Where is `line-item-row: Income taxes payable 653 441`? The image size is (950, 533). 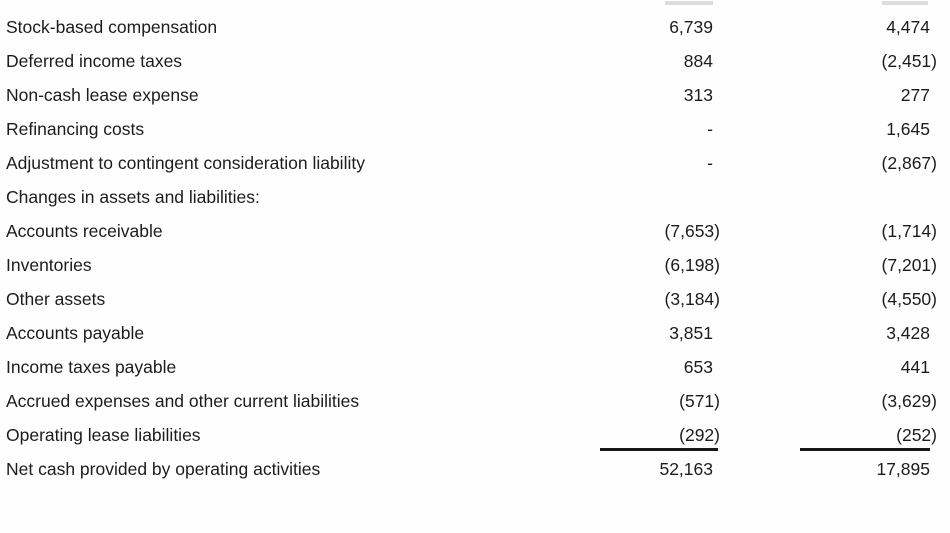 line-item-row: Income taxes payable 653 441 is located at coordinates (471, 367).